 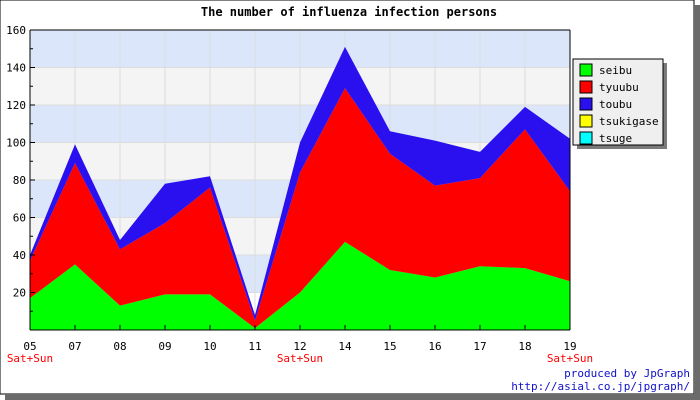 What do you see at coordinates (619, 87) in the screenshot?
I see `legend-label-tyuubu: tyuubu` at bounding box center [619, 87].